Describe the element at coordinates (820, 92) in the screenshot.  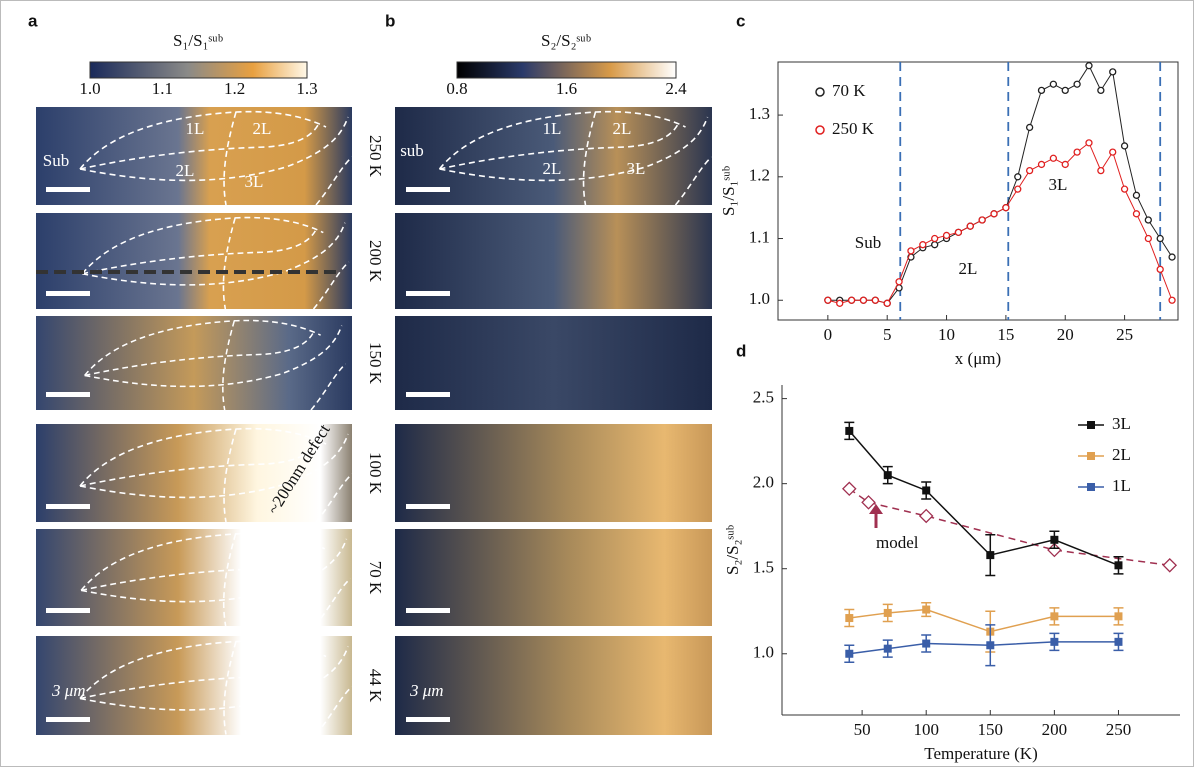
I see `legend-marker` at that location.